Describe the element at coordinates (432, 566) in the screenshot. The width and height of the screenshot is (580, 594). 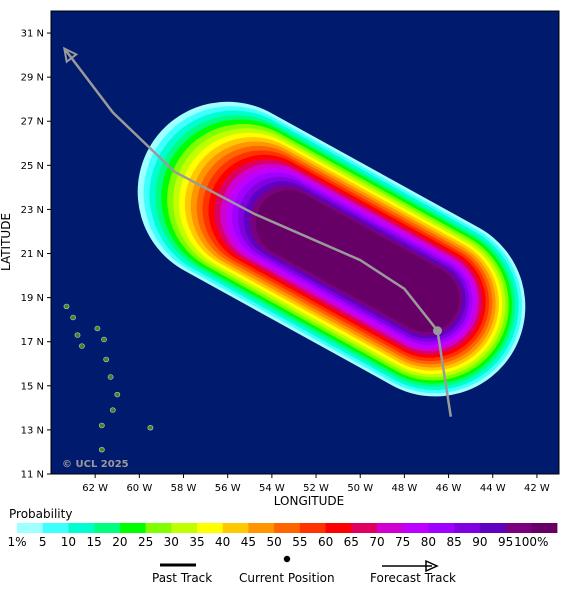
I see `forecast-arrow-icon` at that location.